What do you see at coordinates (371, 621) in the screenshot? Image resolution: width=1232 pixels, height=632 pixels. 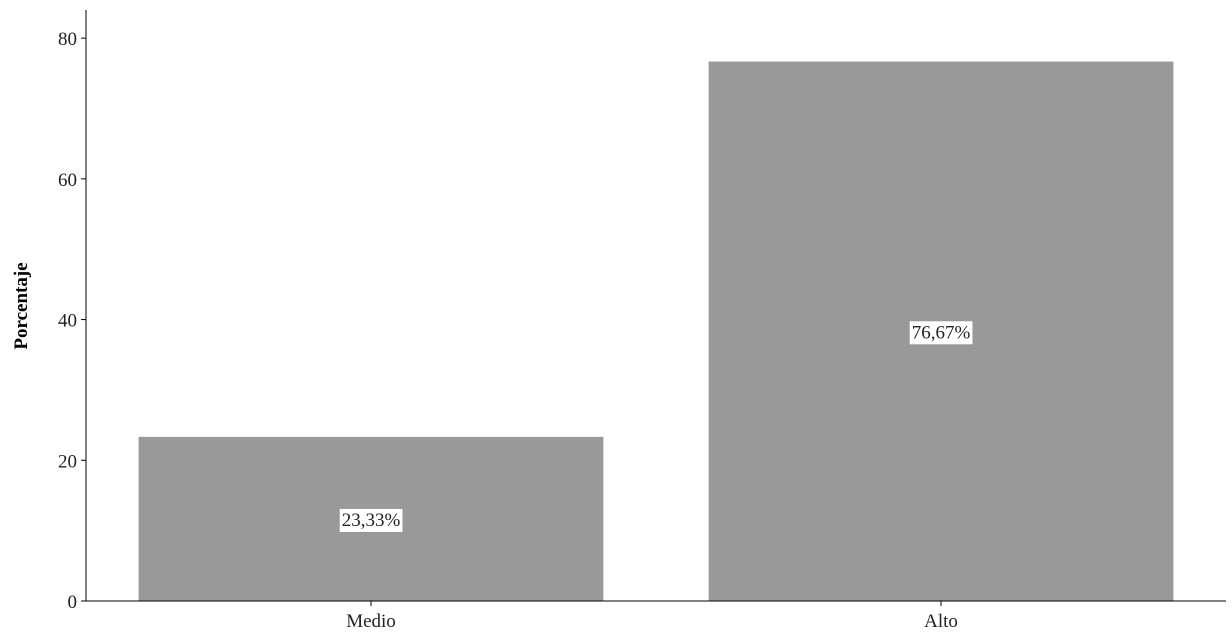 I see `x-tick-label: Medio` at bounding box center [371, 621].